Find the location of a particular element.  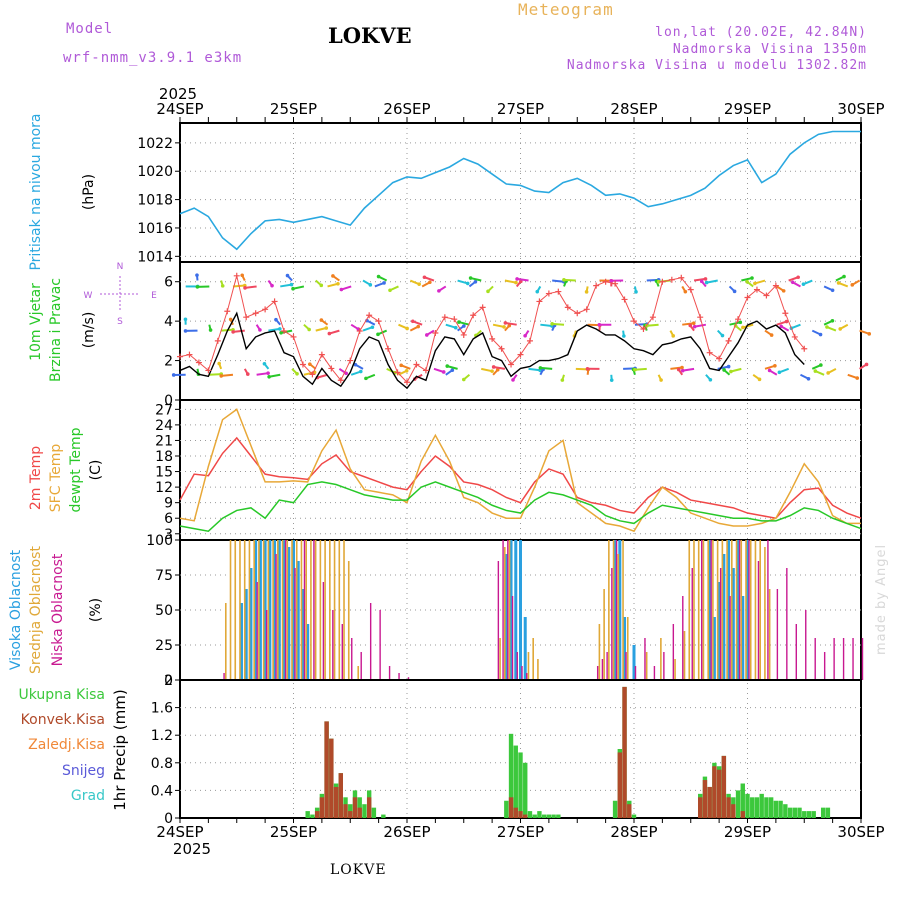

compass-north: N is located at coordinates (120, 267).